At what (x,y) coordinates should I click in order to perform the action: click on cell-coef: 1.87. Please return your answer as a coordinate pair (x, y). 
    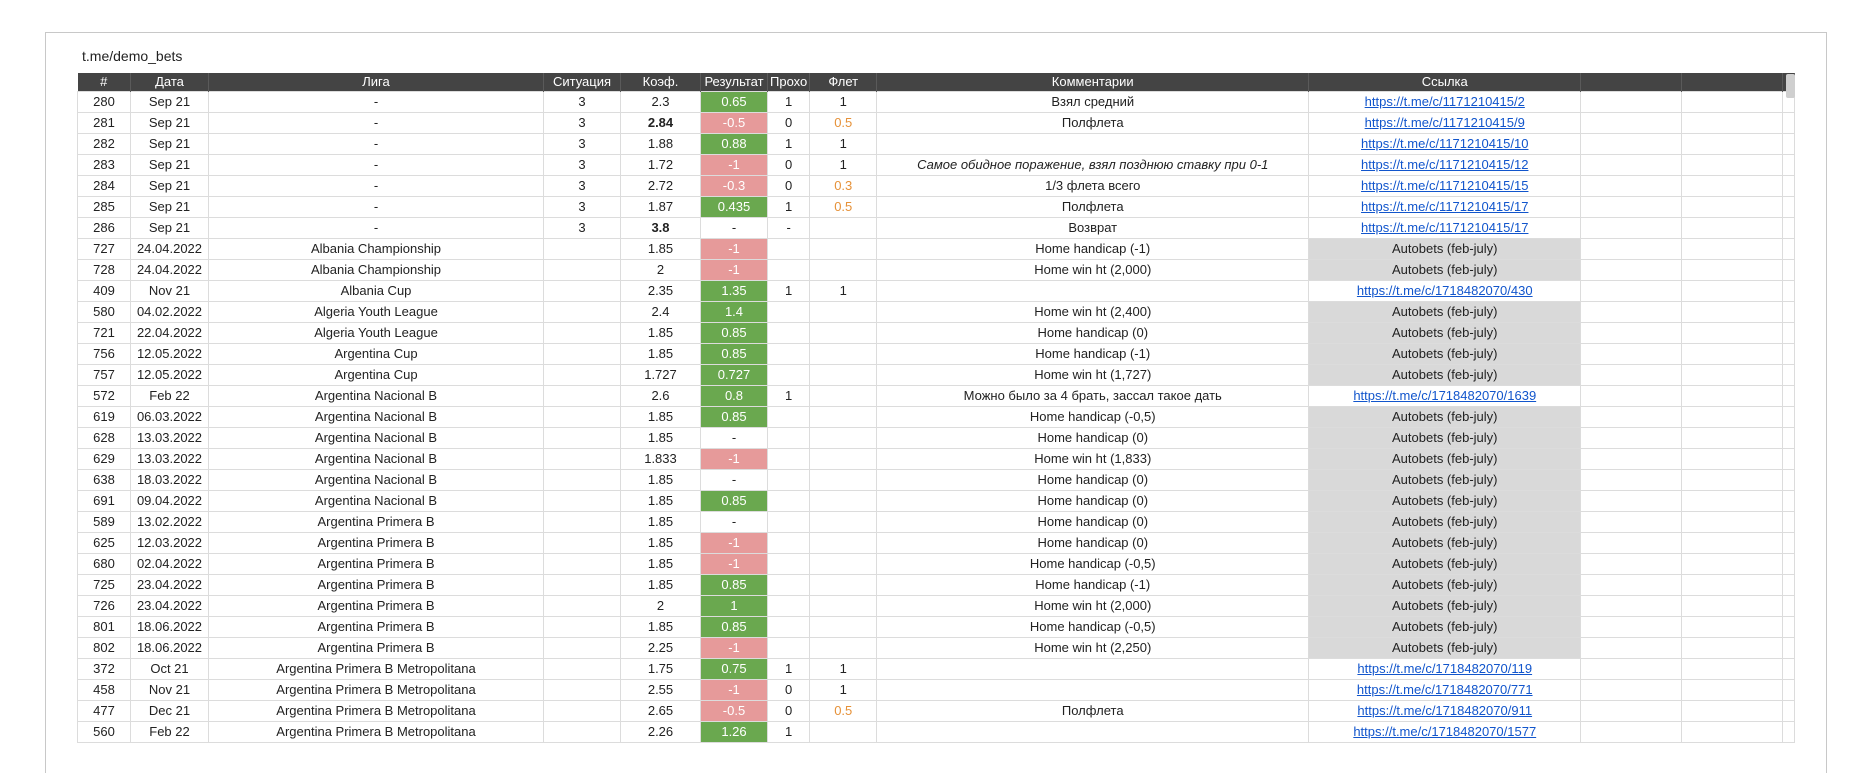
    Looking at the image, I should click on (660, 207).